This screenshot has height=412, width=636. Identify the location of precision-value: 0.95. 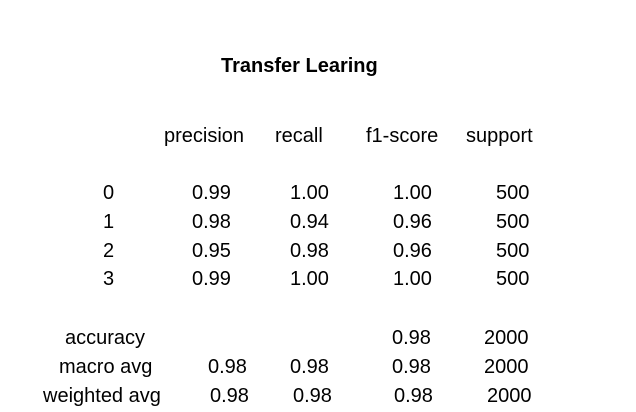
(211, 251).